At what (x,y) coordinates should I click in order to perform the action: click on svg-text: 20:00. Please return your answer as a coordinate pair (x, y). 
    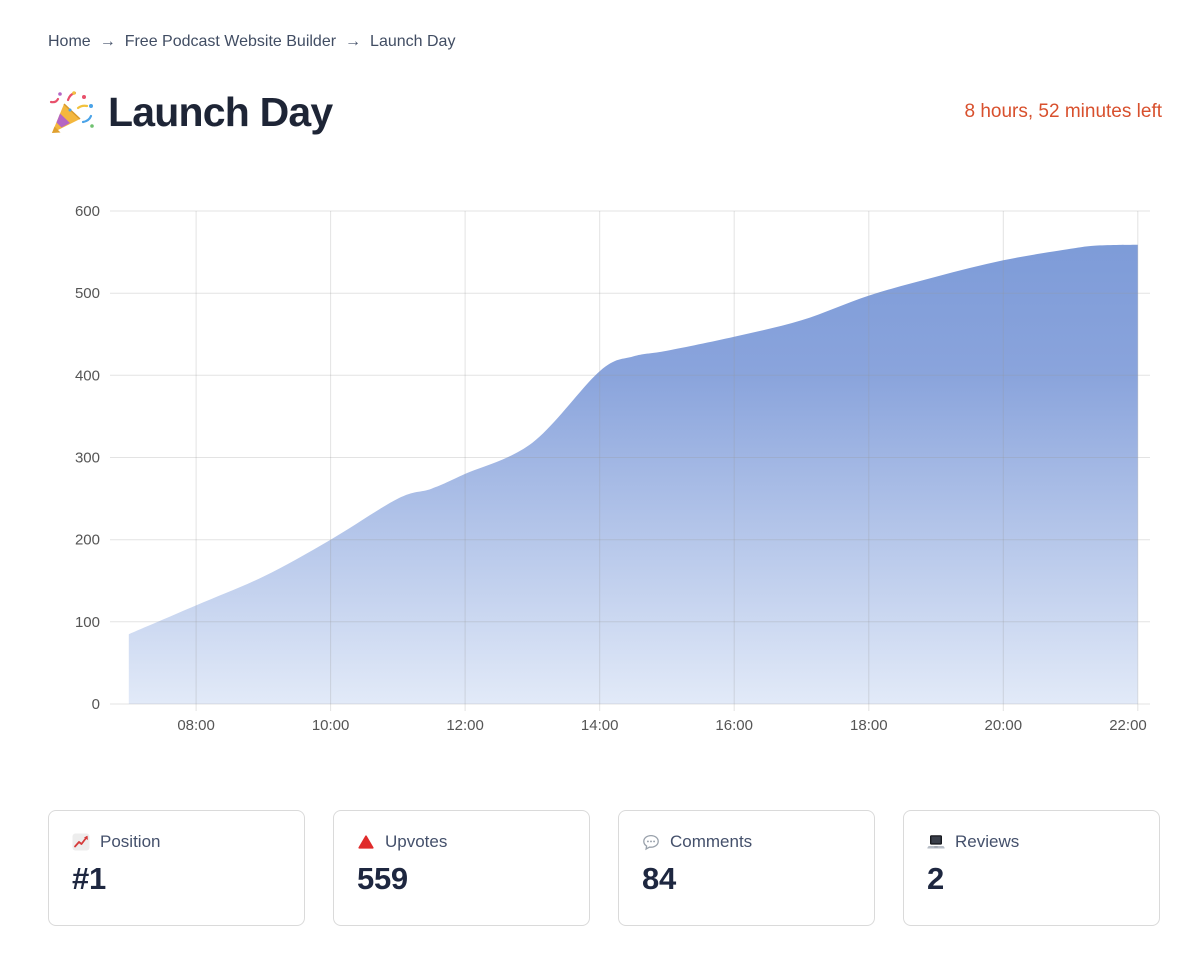
    Looking at the image, I should click on (1004, 725).